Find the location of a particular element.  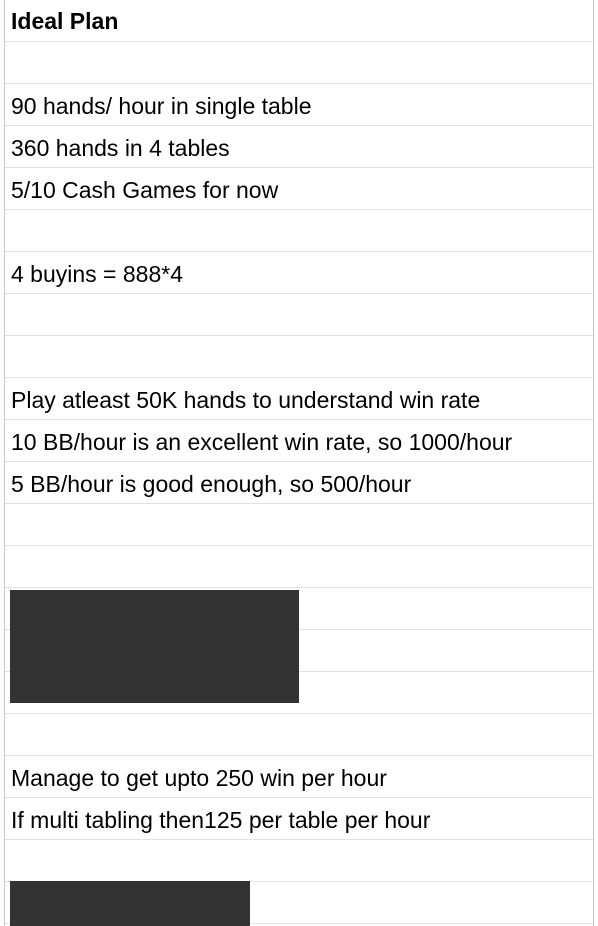

cell: 360 hands in 4 tables is located at coordinates (120, 148).